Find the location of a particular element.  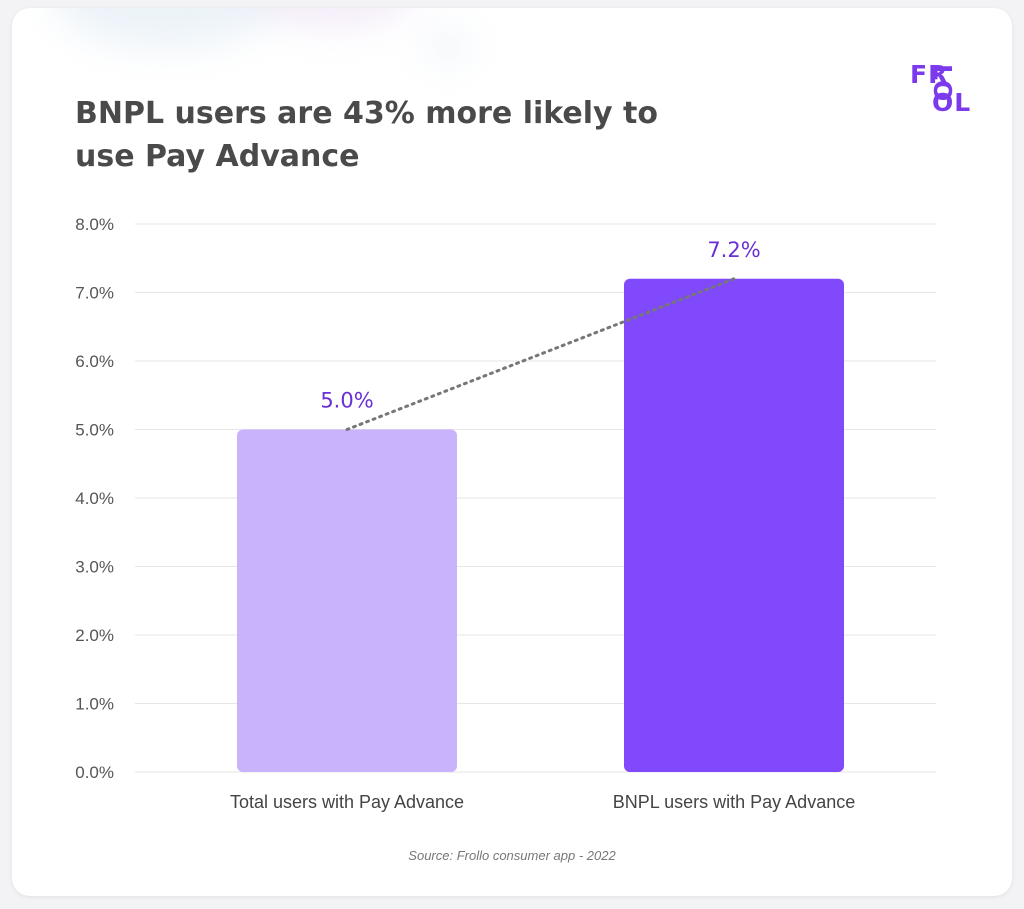

y-tick-label: 0.0% is located at coordinates (94, 772).